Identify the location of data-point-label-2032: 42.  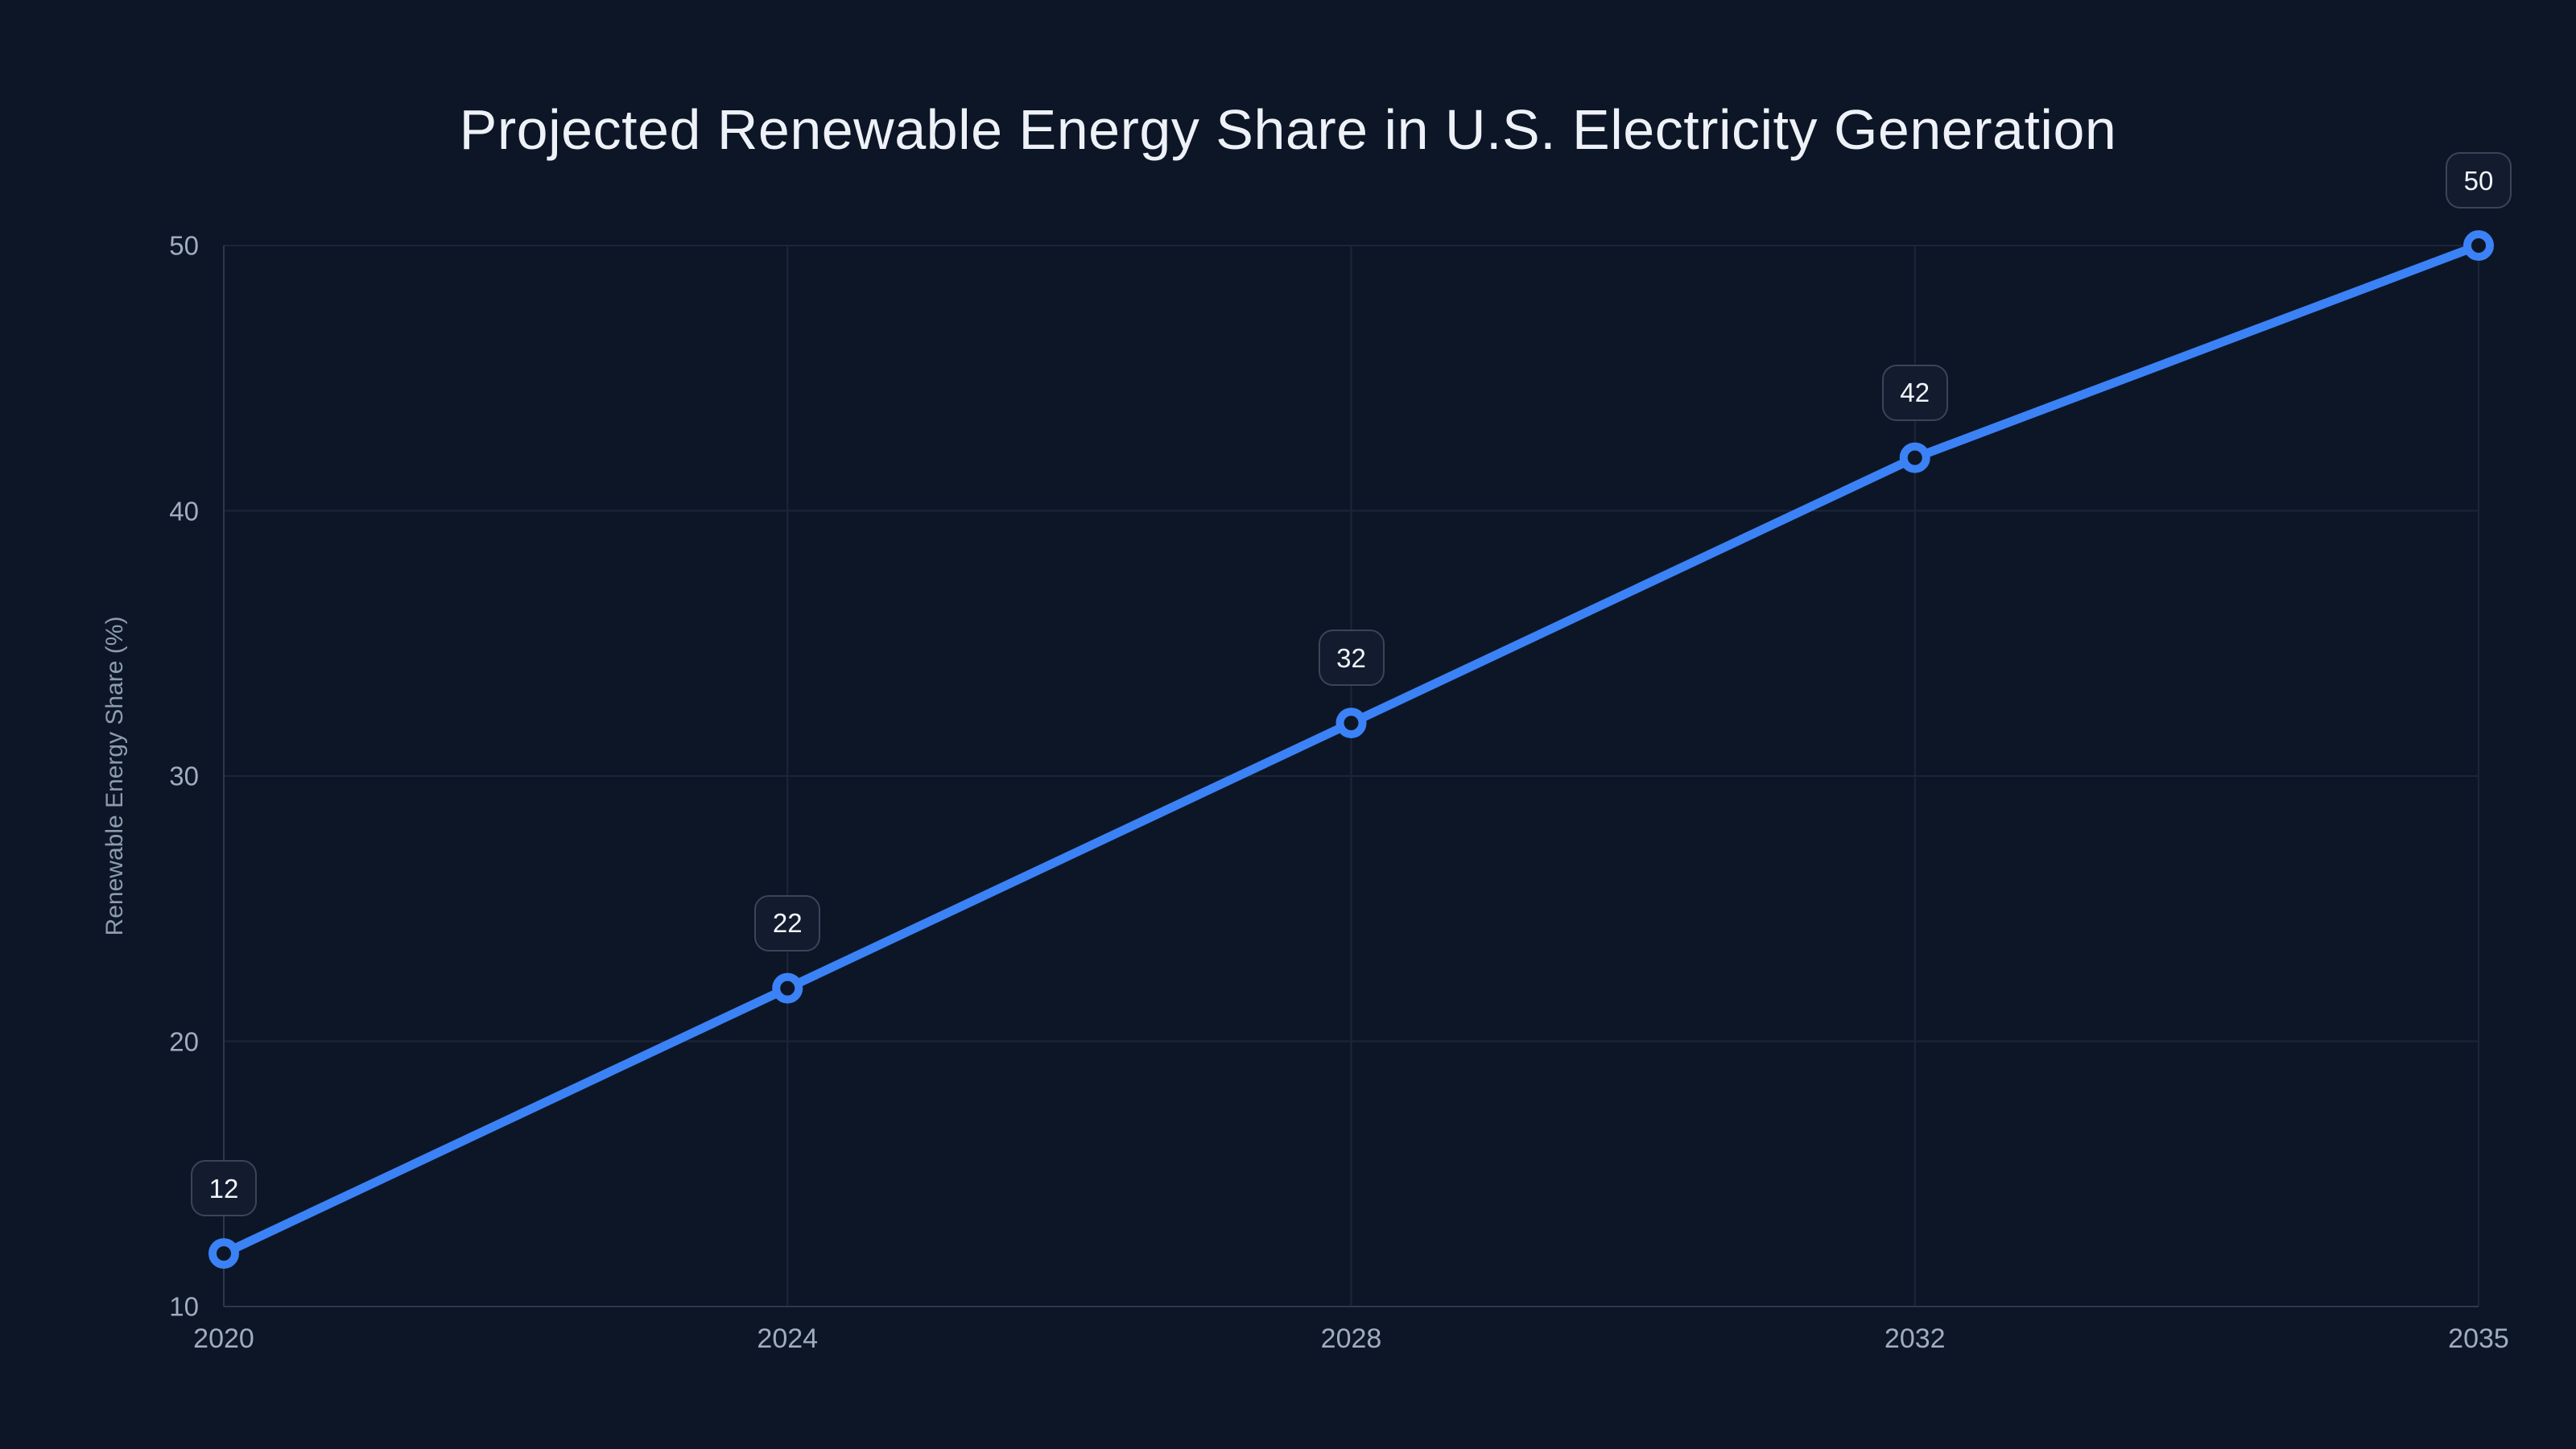
(1914, 392).